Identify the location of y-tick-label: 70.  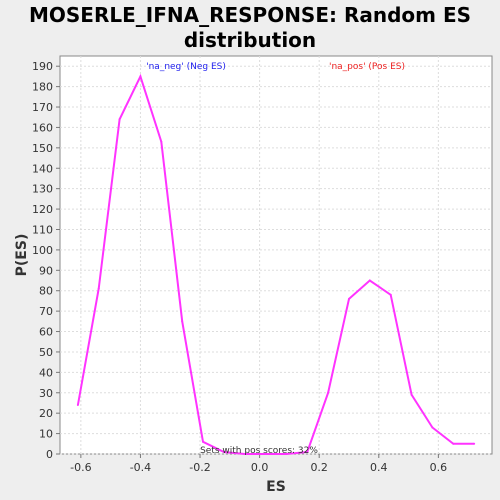
(46, 311).